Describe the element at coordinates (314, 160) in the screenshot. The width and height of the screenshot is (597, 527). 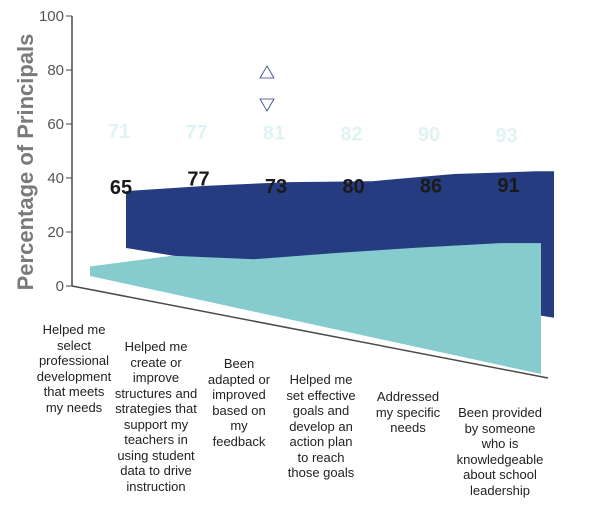
I see `data-label-group: 71 65 77 77 81 73 82 80 90 86 93 91` at that location.